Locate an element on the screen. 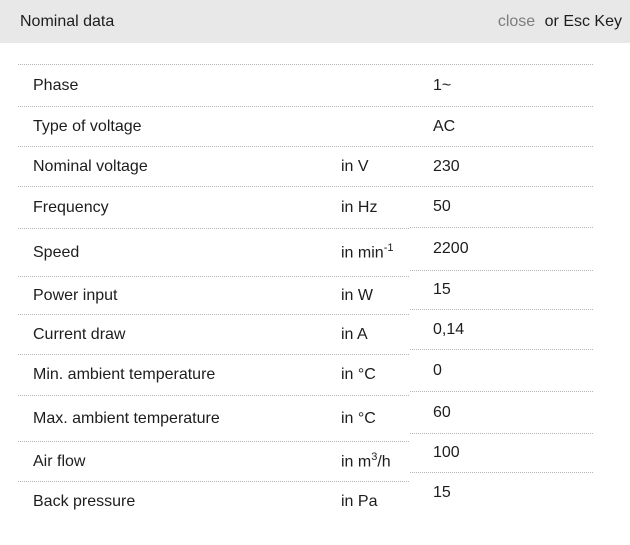 This screenshot has width=630, height=545. spec-value-row: 0 is located at coordinates (501, 370).